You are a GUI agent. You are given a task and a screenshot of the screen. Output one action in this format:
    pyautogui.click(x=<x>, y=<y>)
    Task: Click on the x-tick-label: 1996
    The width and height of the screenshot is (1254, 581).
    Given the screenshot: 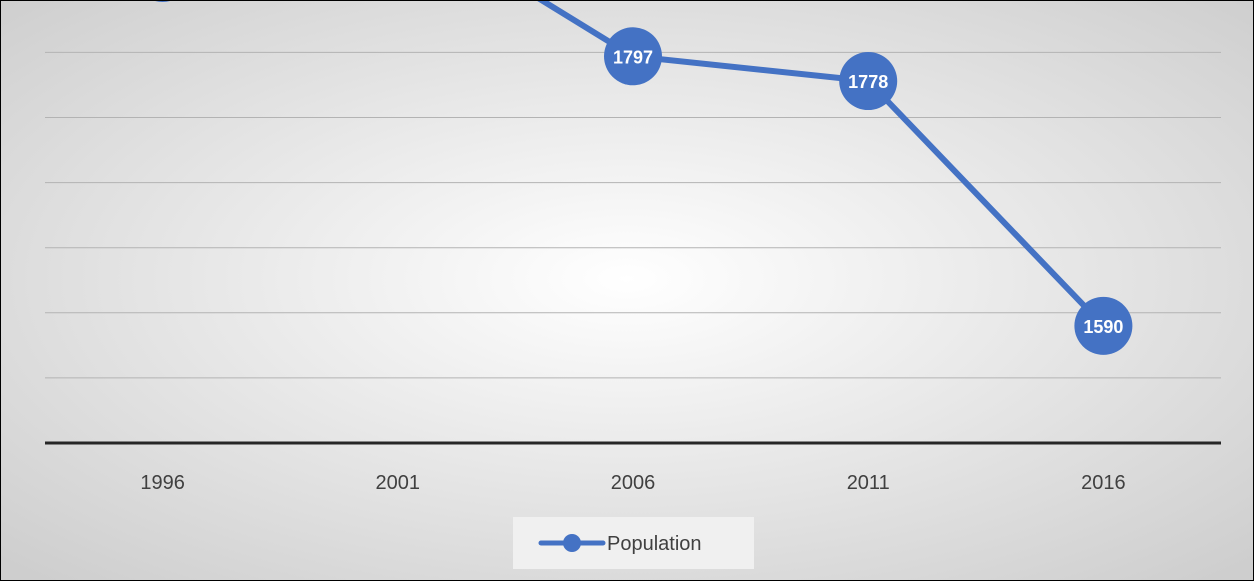 What is the action you would take?
    pyautogui.click(x=162, y=483)
    